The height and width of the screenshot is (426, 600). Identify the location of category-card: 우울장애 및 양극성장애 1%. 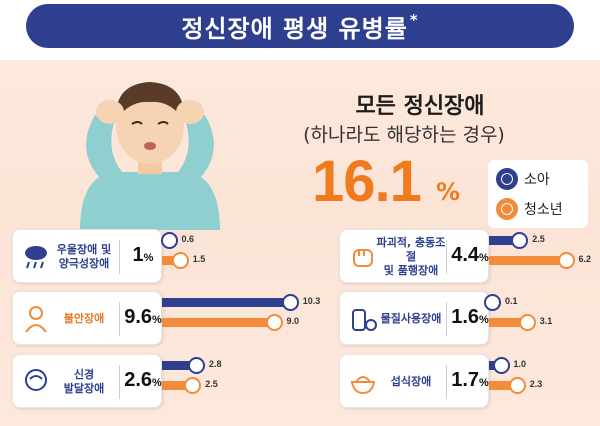
(87, 256).